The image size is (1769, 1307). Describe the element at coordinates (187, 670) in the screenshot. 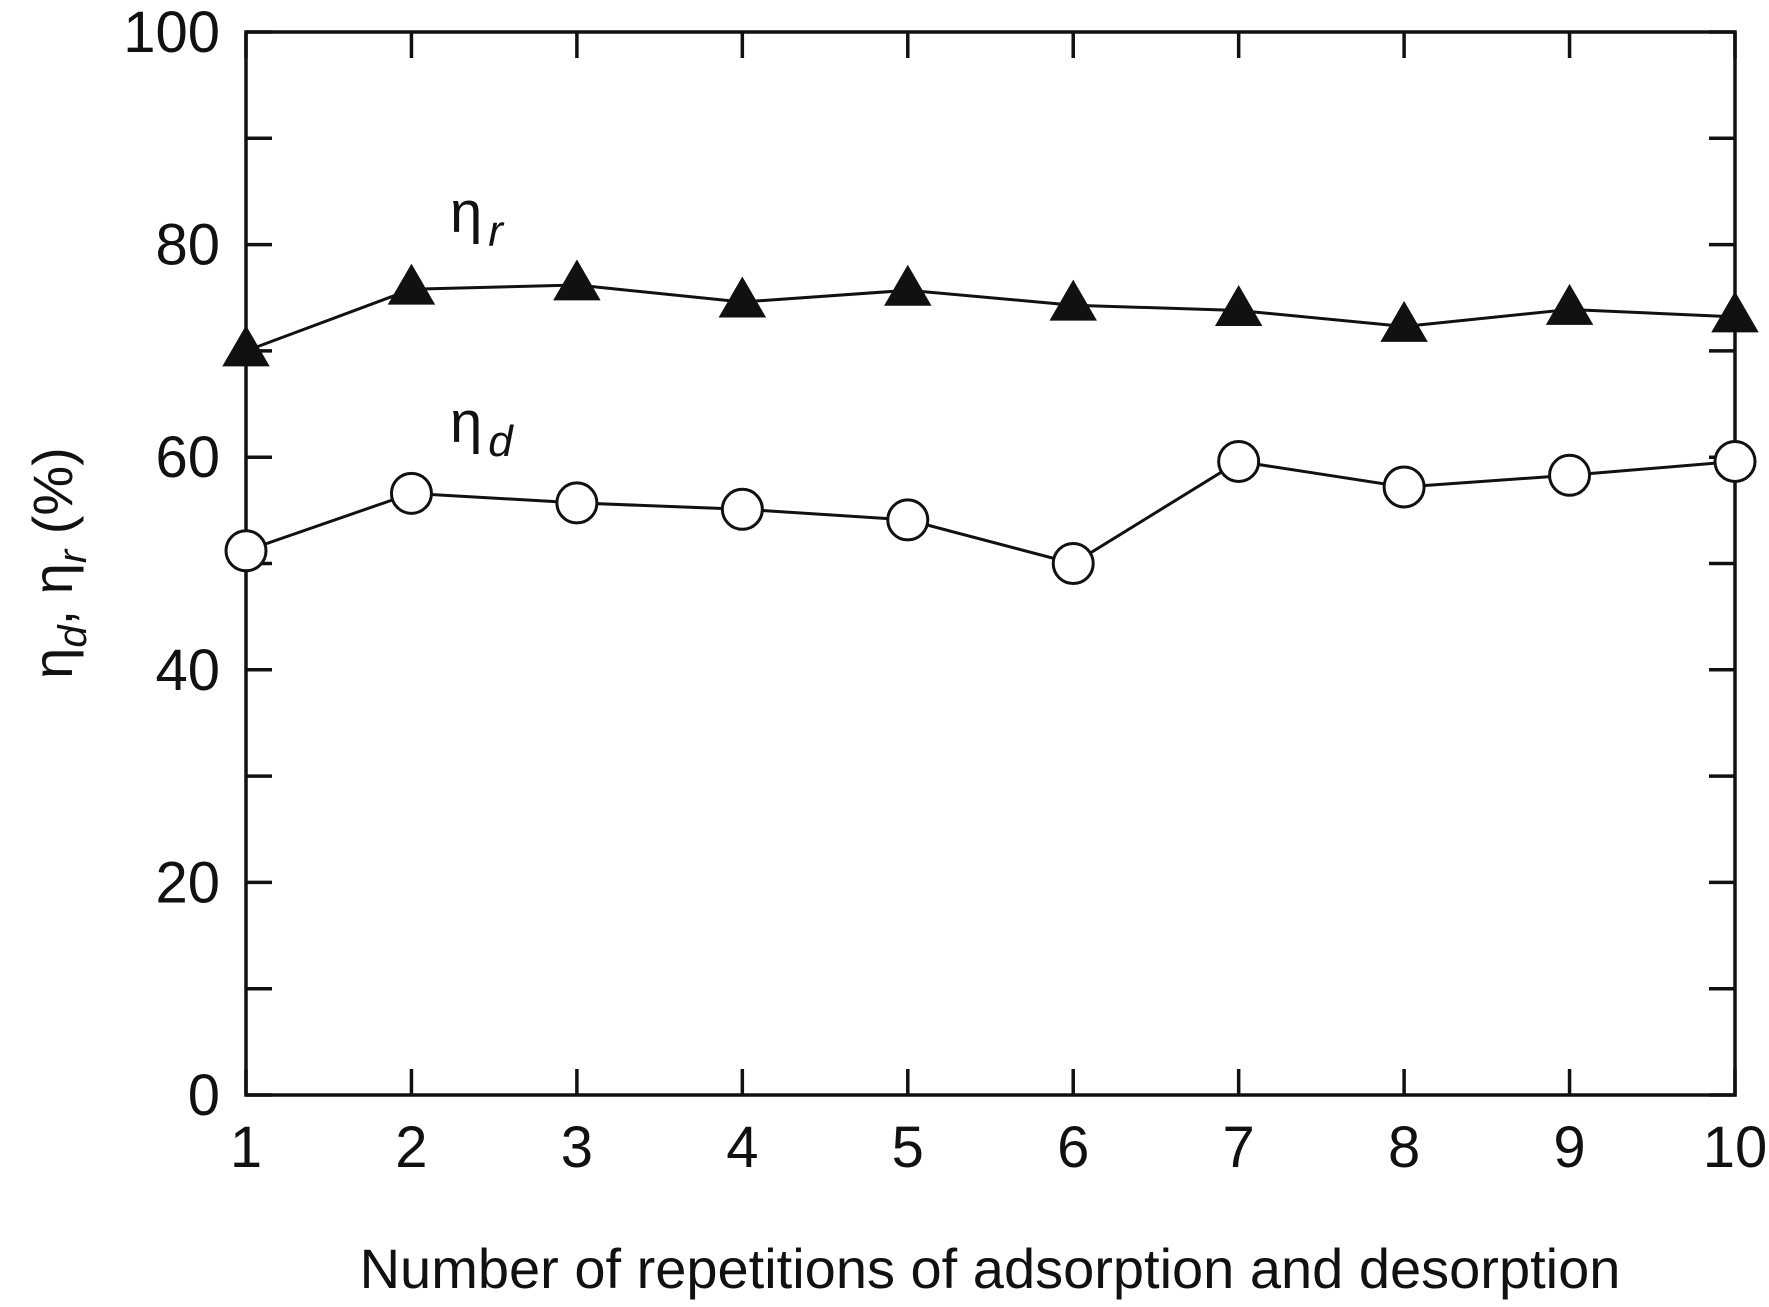

I see `y-tick-label-40: 40` at that location.